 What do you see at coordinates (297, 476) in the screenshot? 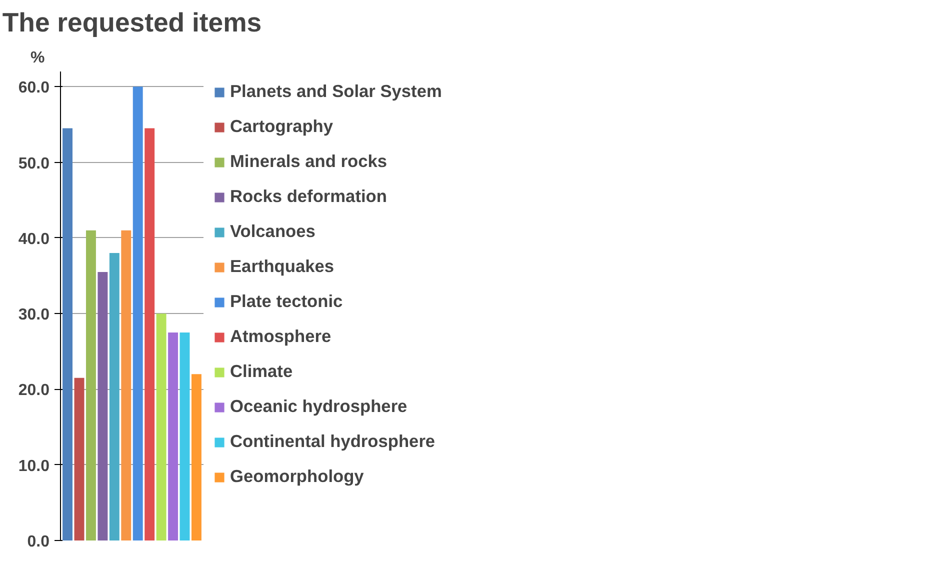
I see `legend-label: Geomorphology` at bounding box center [297, 476].